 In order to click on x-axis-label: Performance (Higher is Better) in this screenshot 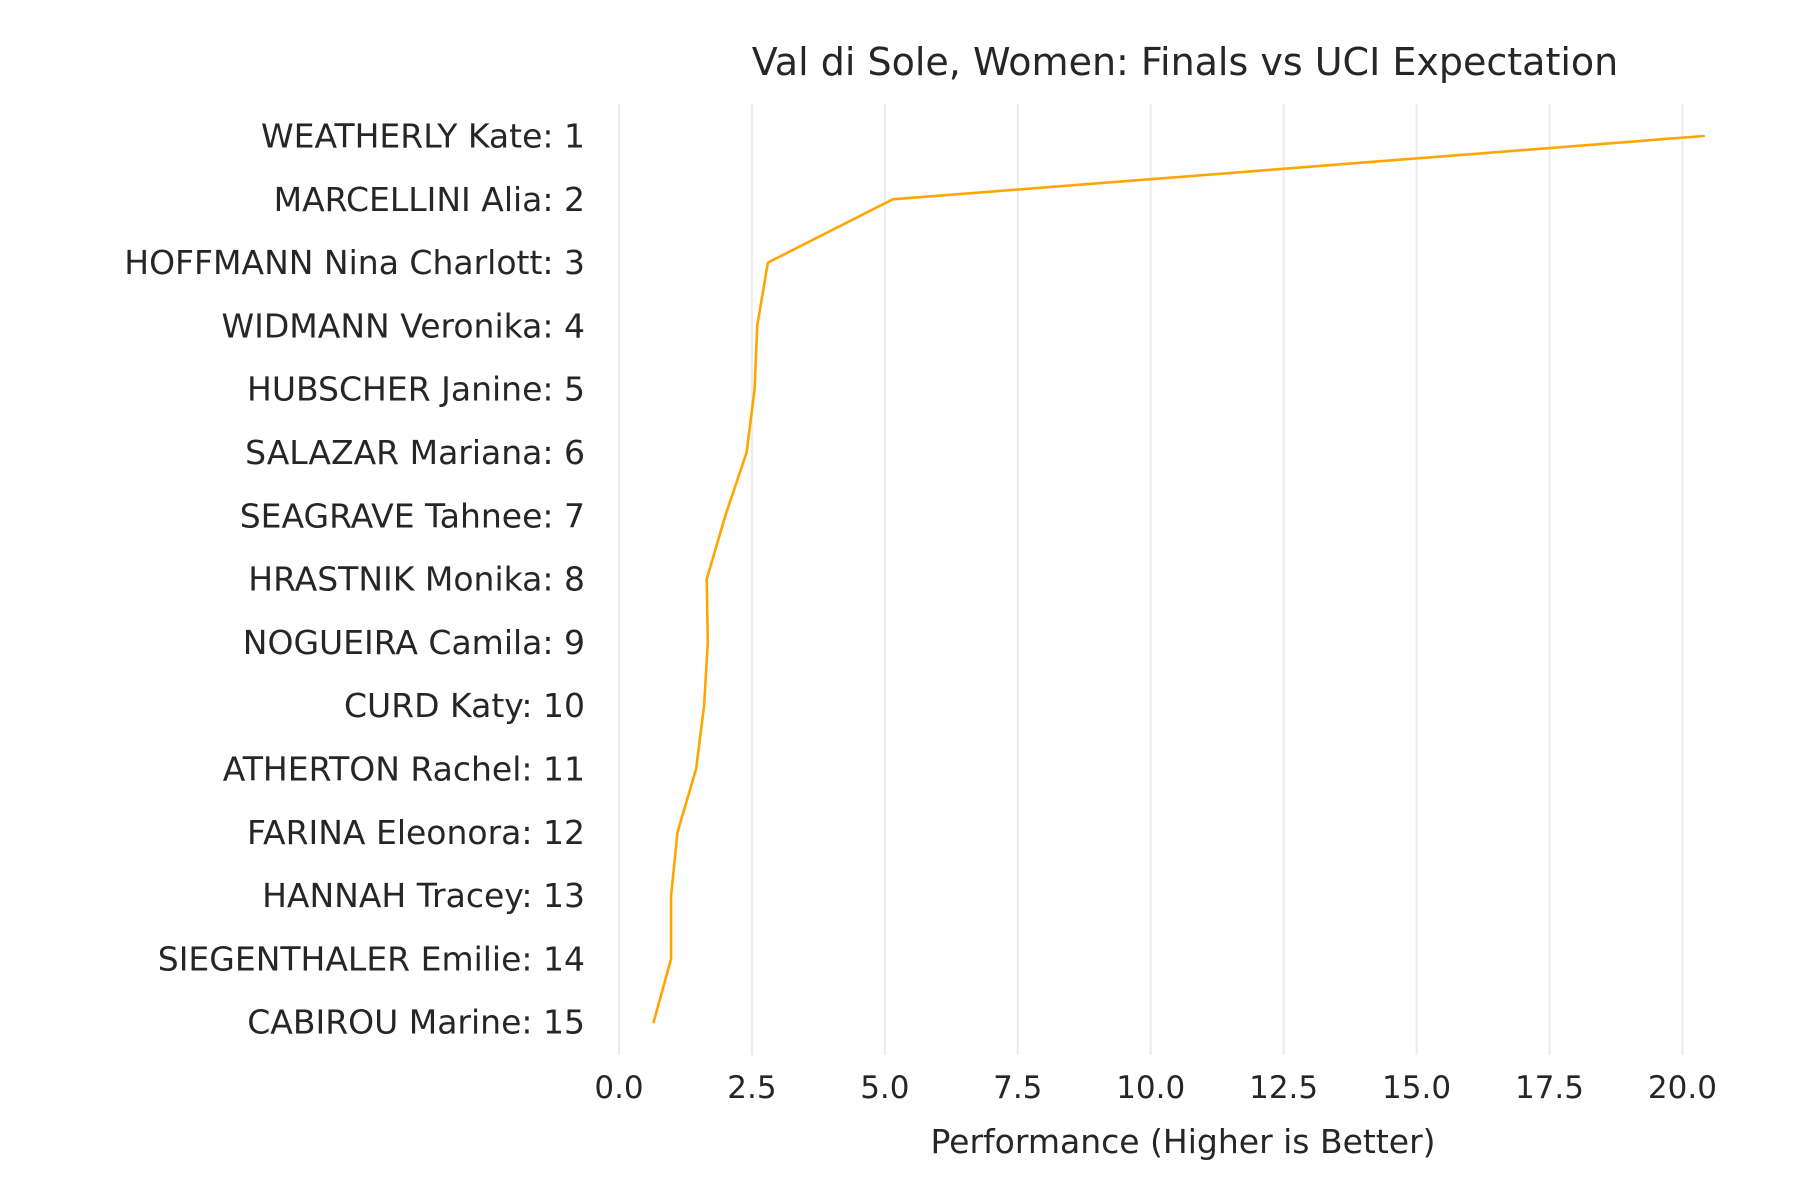, I will do `click(1182, 1141)`.